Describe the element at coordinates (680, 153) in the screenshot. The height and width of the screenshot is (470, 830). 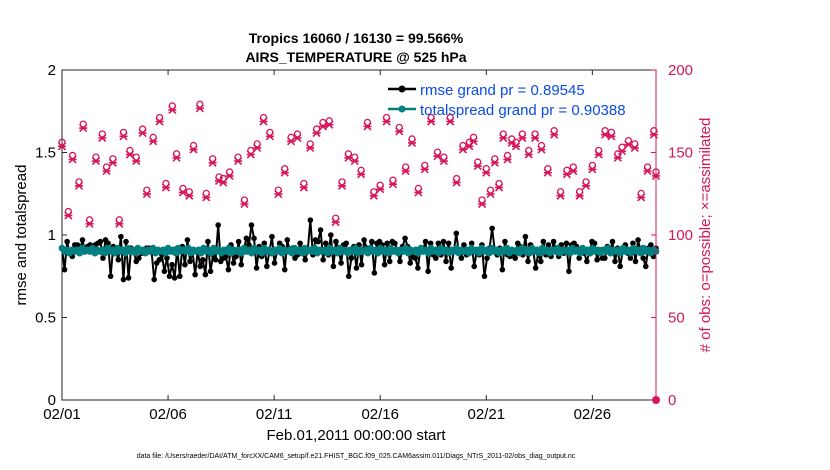
I see `y2-tick-label: 150` at that location.